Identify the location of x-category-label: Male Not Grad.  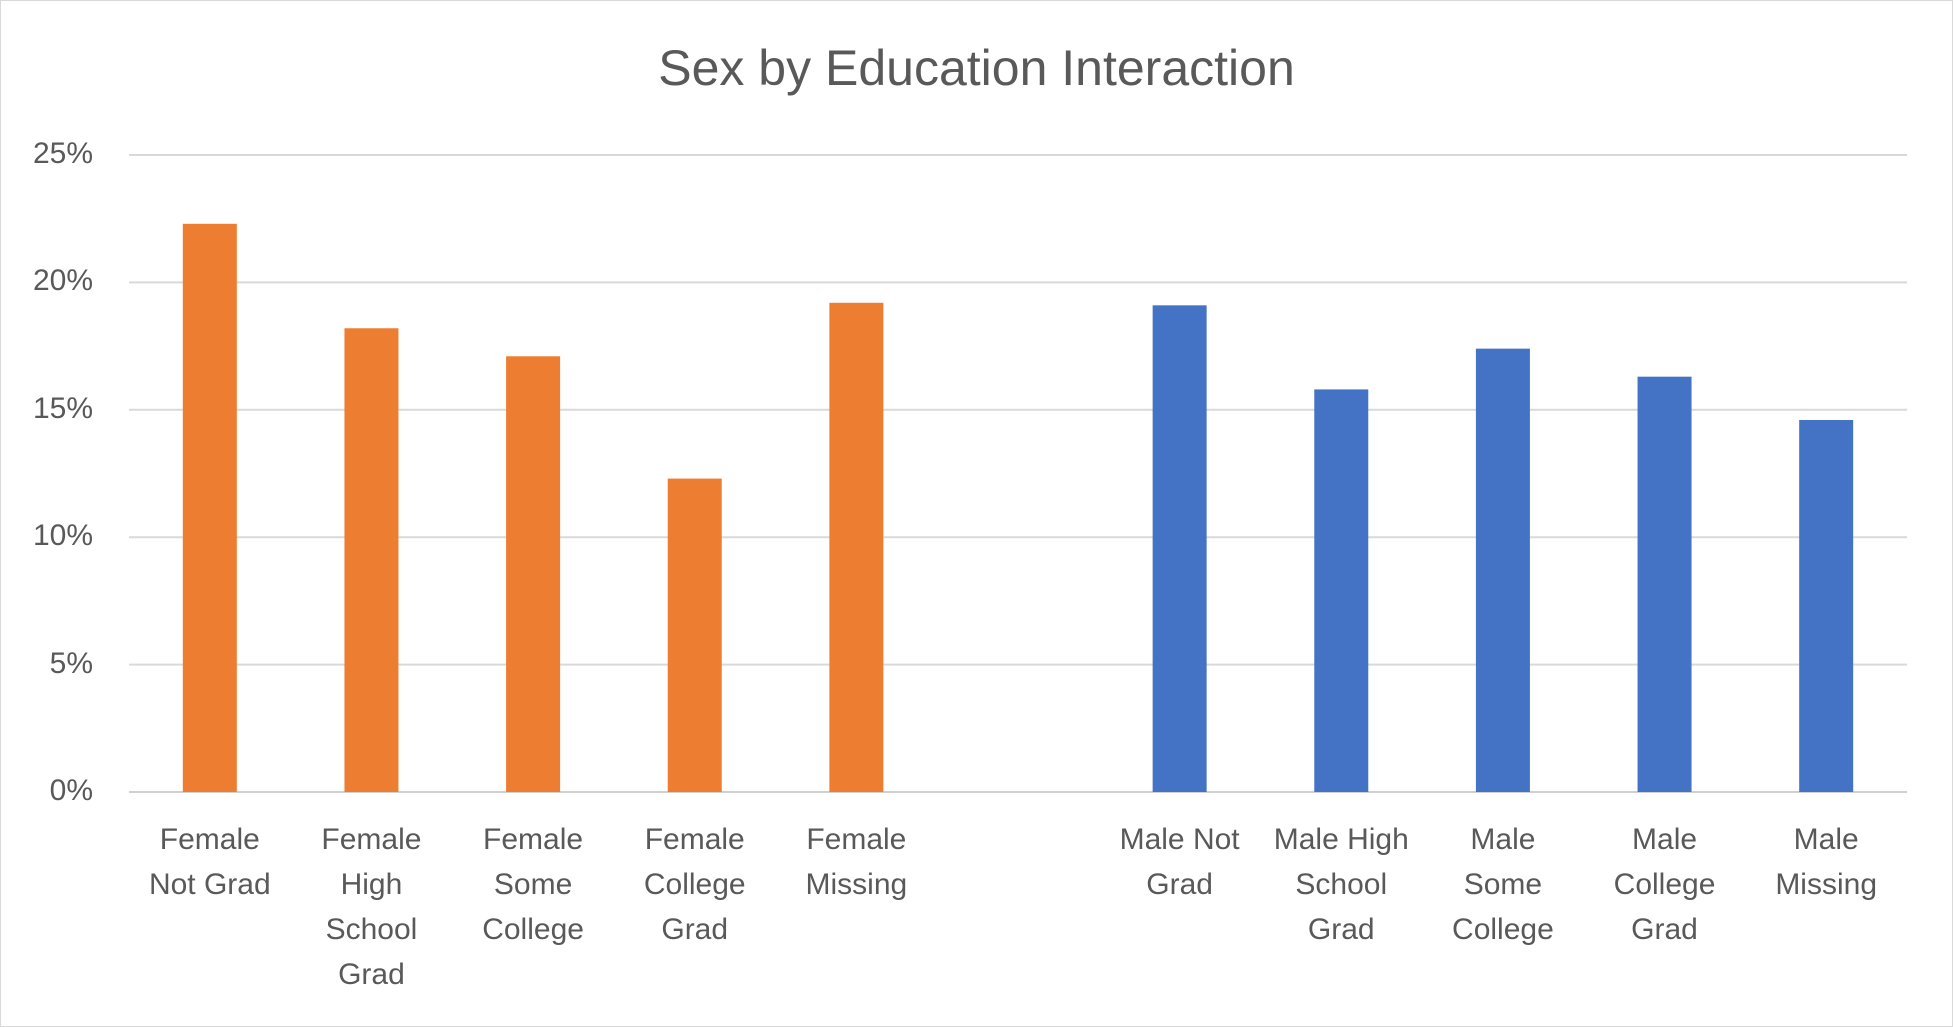
(1179, 862).